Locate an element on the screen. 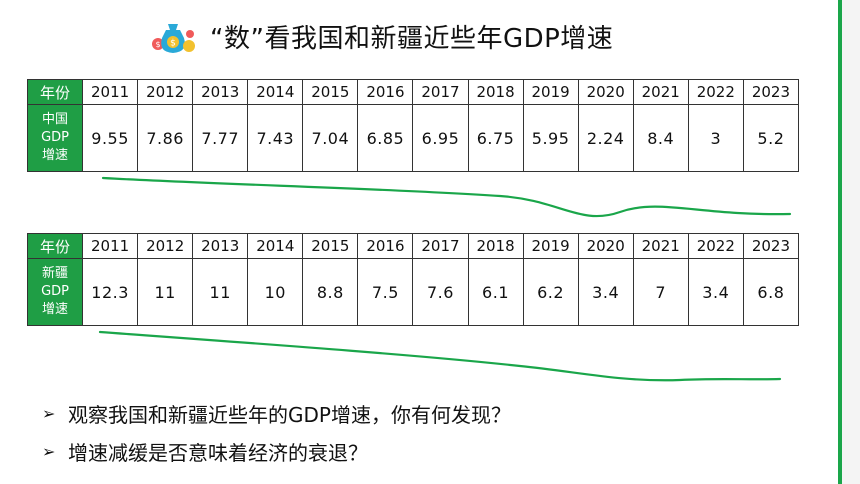 Image resolution: width=860 pixels, height=484 pixels. value-cell: 7.6 is located at coordinates (440, 292).